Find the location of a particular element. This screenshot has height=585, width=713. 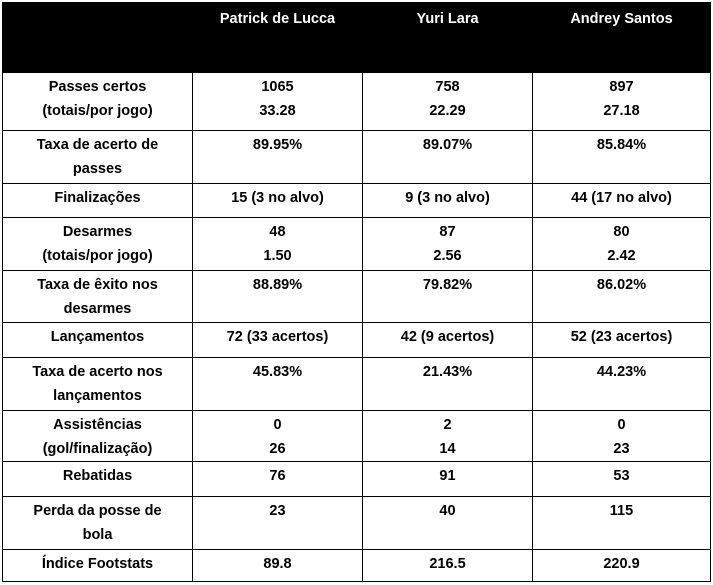

label-line: Passes certos is located at coordinates (97, 87).